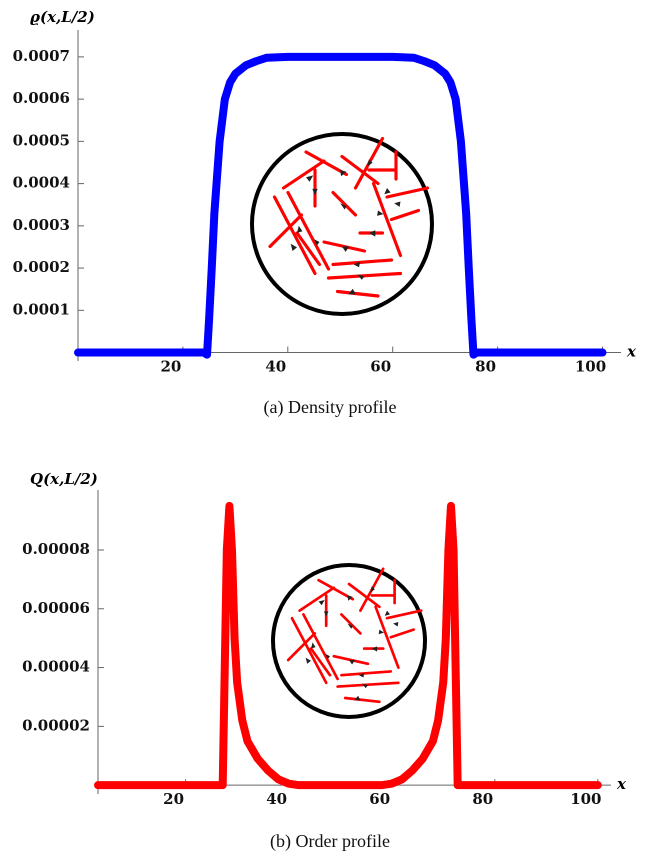 The height and width of the screenshot is (861, 649). What do you see at coordinates (41, 183) in the screenshot?
I see `y-tick-label: 0.0004` at bounding box center [41, 183].